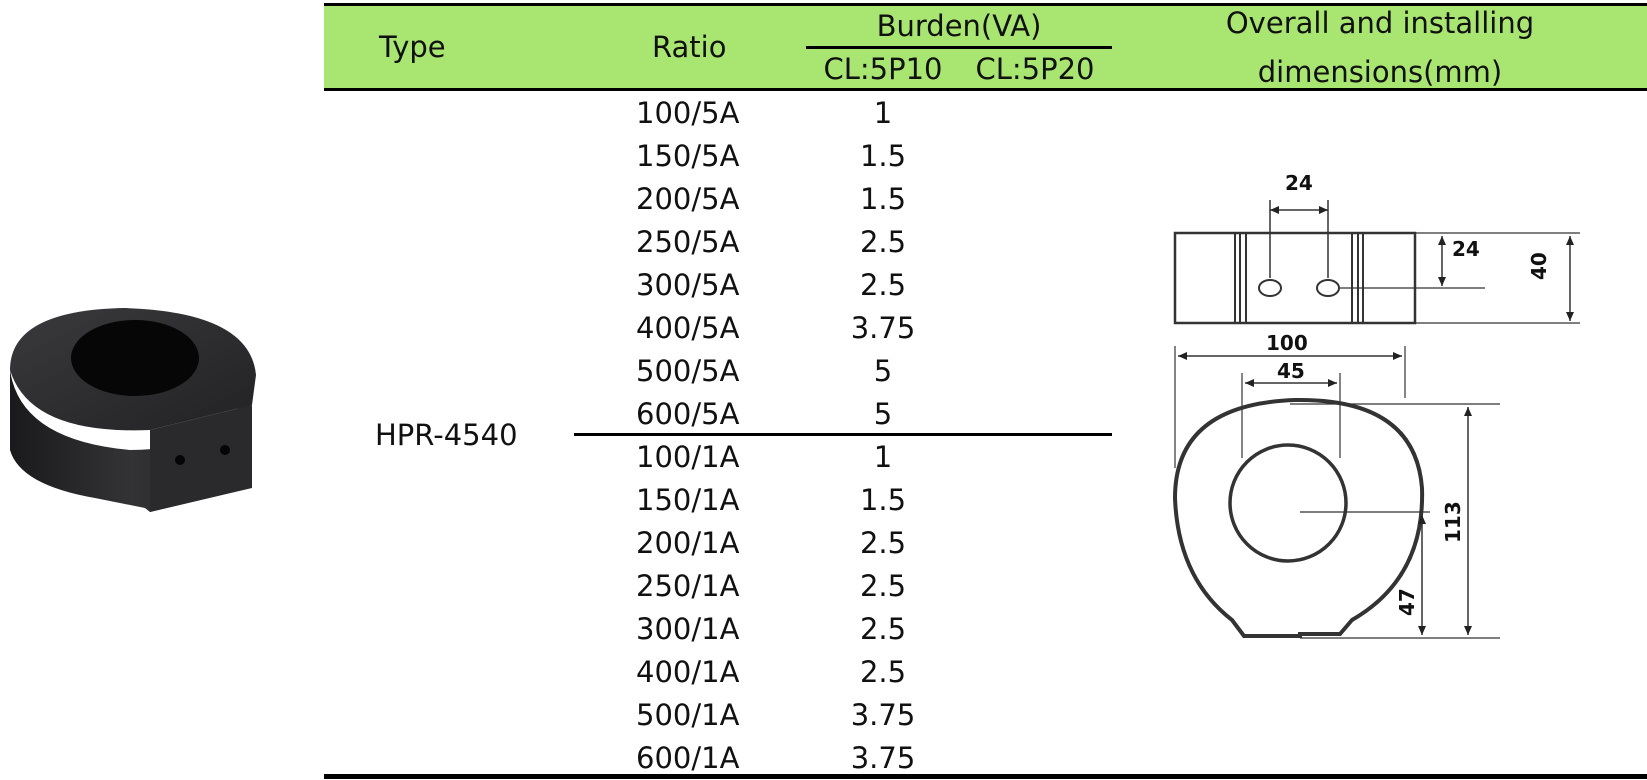  I want to click on table-bottom-rule, so click(985, 776).